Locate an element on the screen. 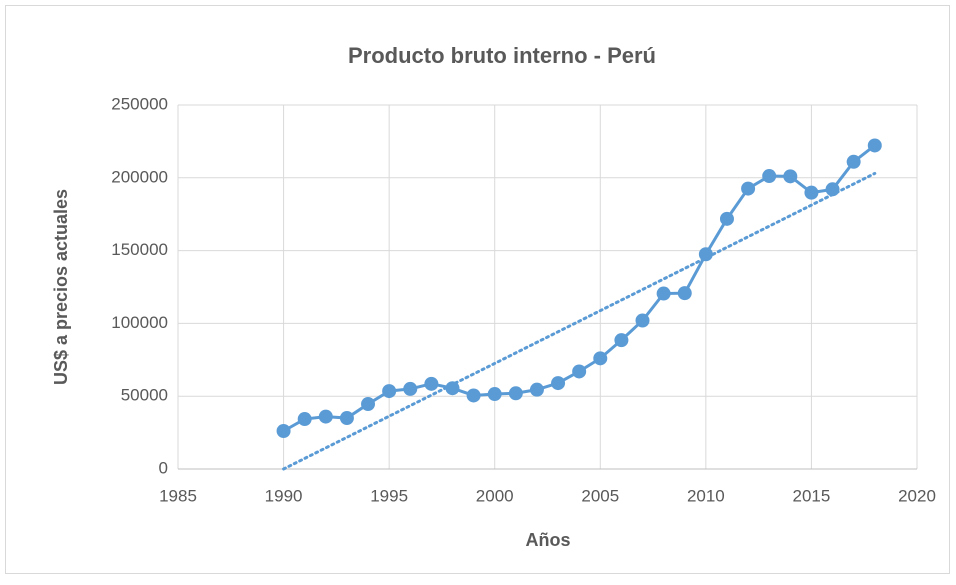  x-tick-label: 2000 is located at coordinates (495, 495).